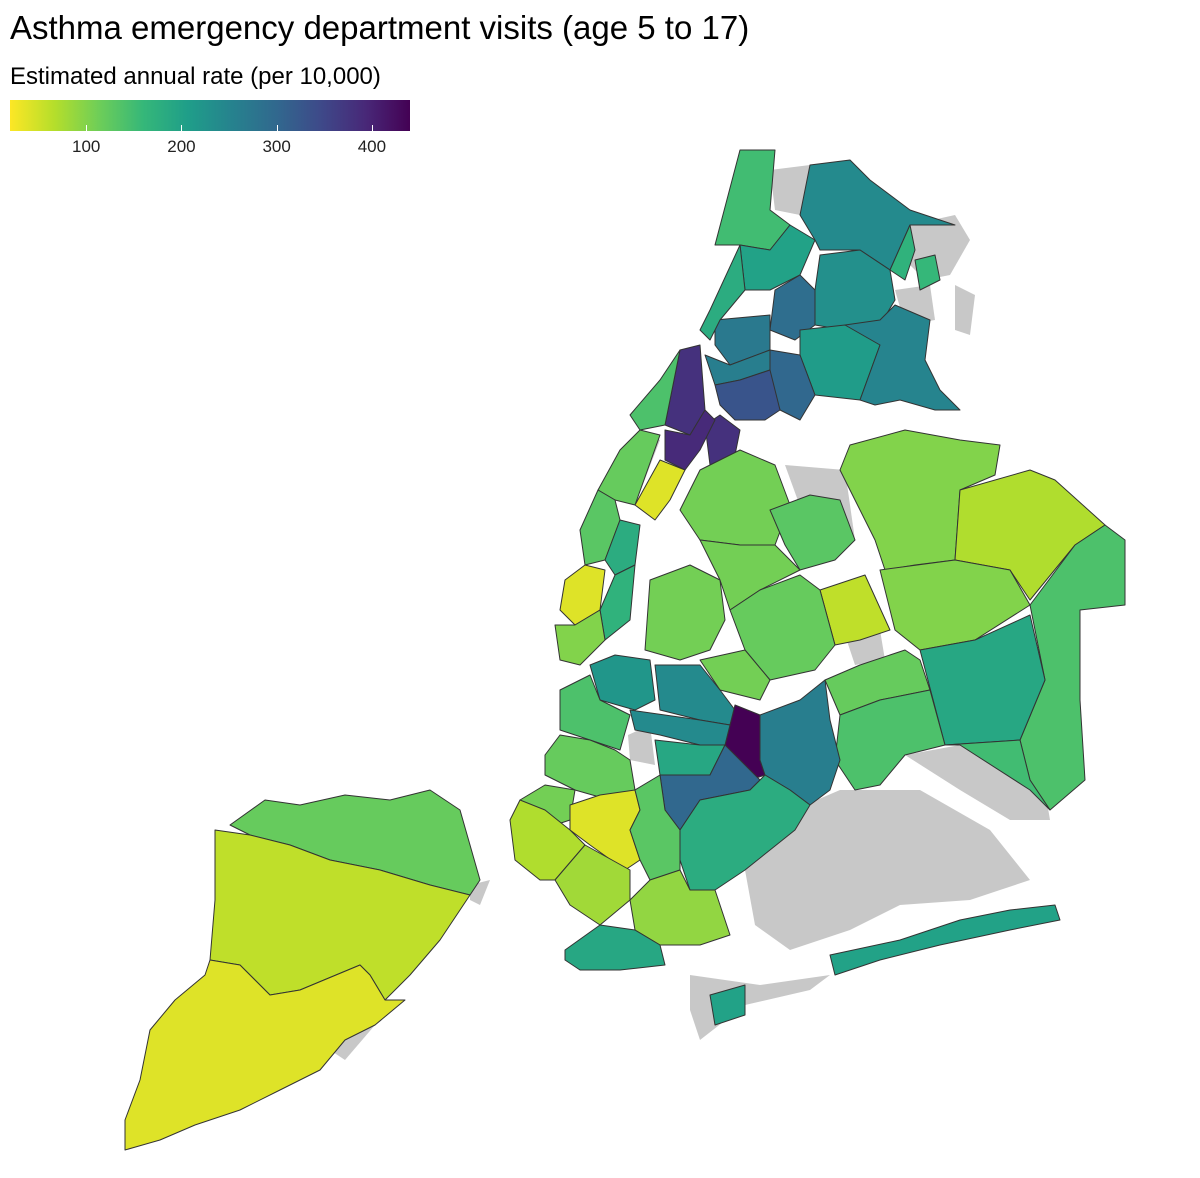 This screenshot has width=1200, height=1178. Describe the element at coordinates (735, 497) in the screenshot. I see `region-astoria` at that location.